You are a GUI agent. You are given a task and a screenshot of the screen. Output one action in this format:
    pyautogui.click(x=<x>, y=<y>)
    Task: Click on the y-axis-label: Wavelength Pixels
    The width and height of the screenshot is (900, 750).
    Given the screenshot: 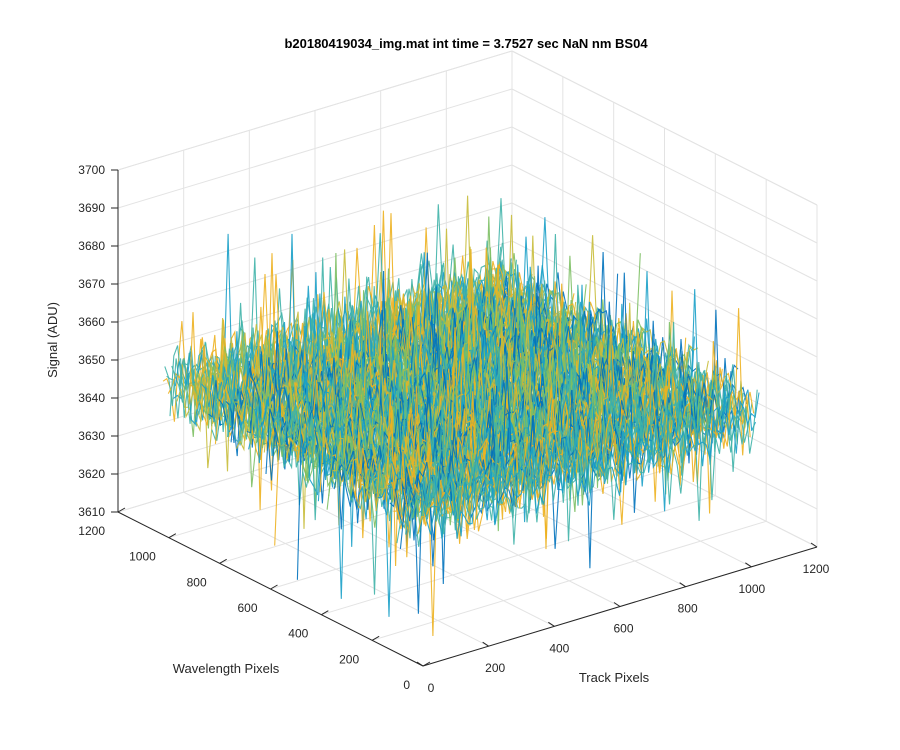 What is the action you would take?
    pyautogui.click(x=226, y=668)
    